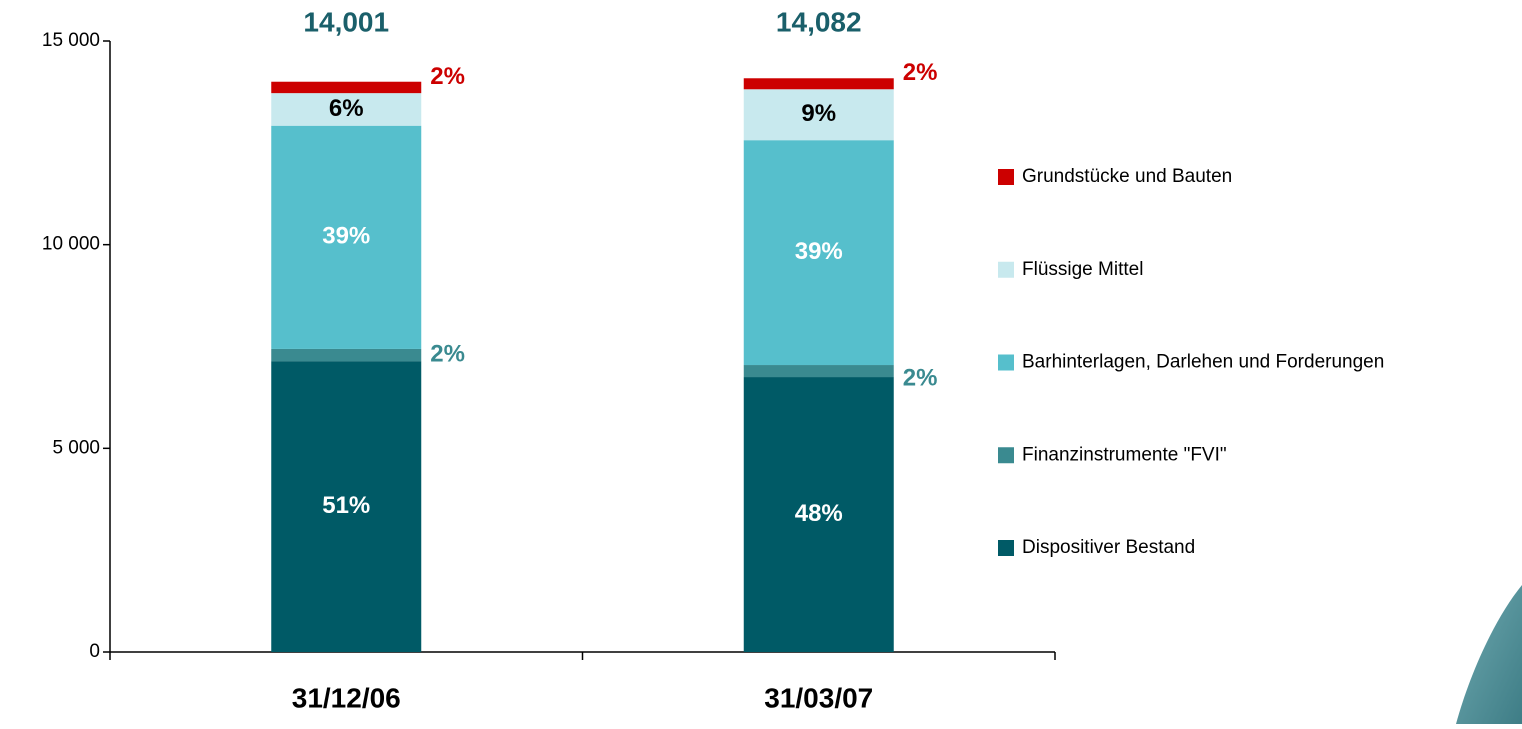 The width and height of the screenshot is (1522, 729). Describe the element at coordinates (346, 21) in the screenshot. I see `total-label: 14,001` at that location.